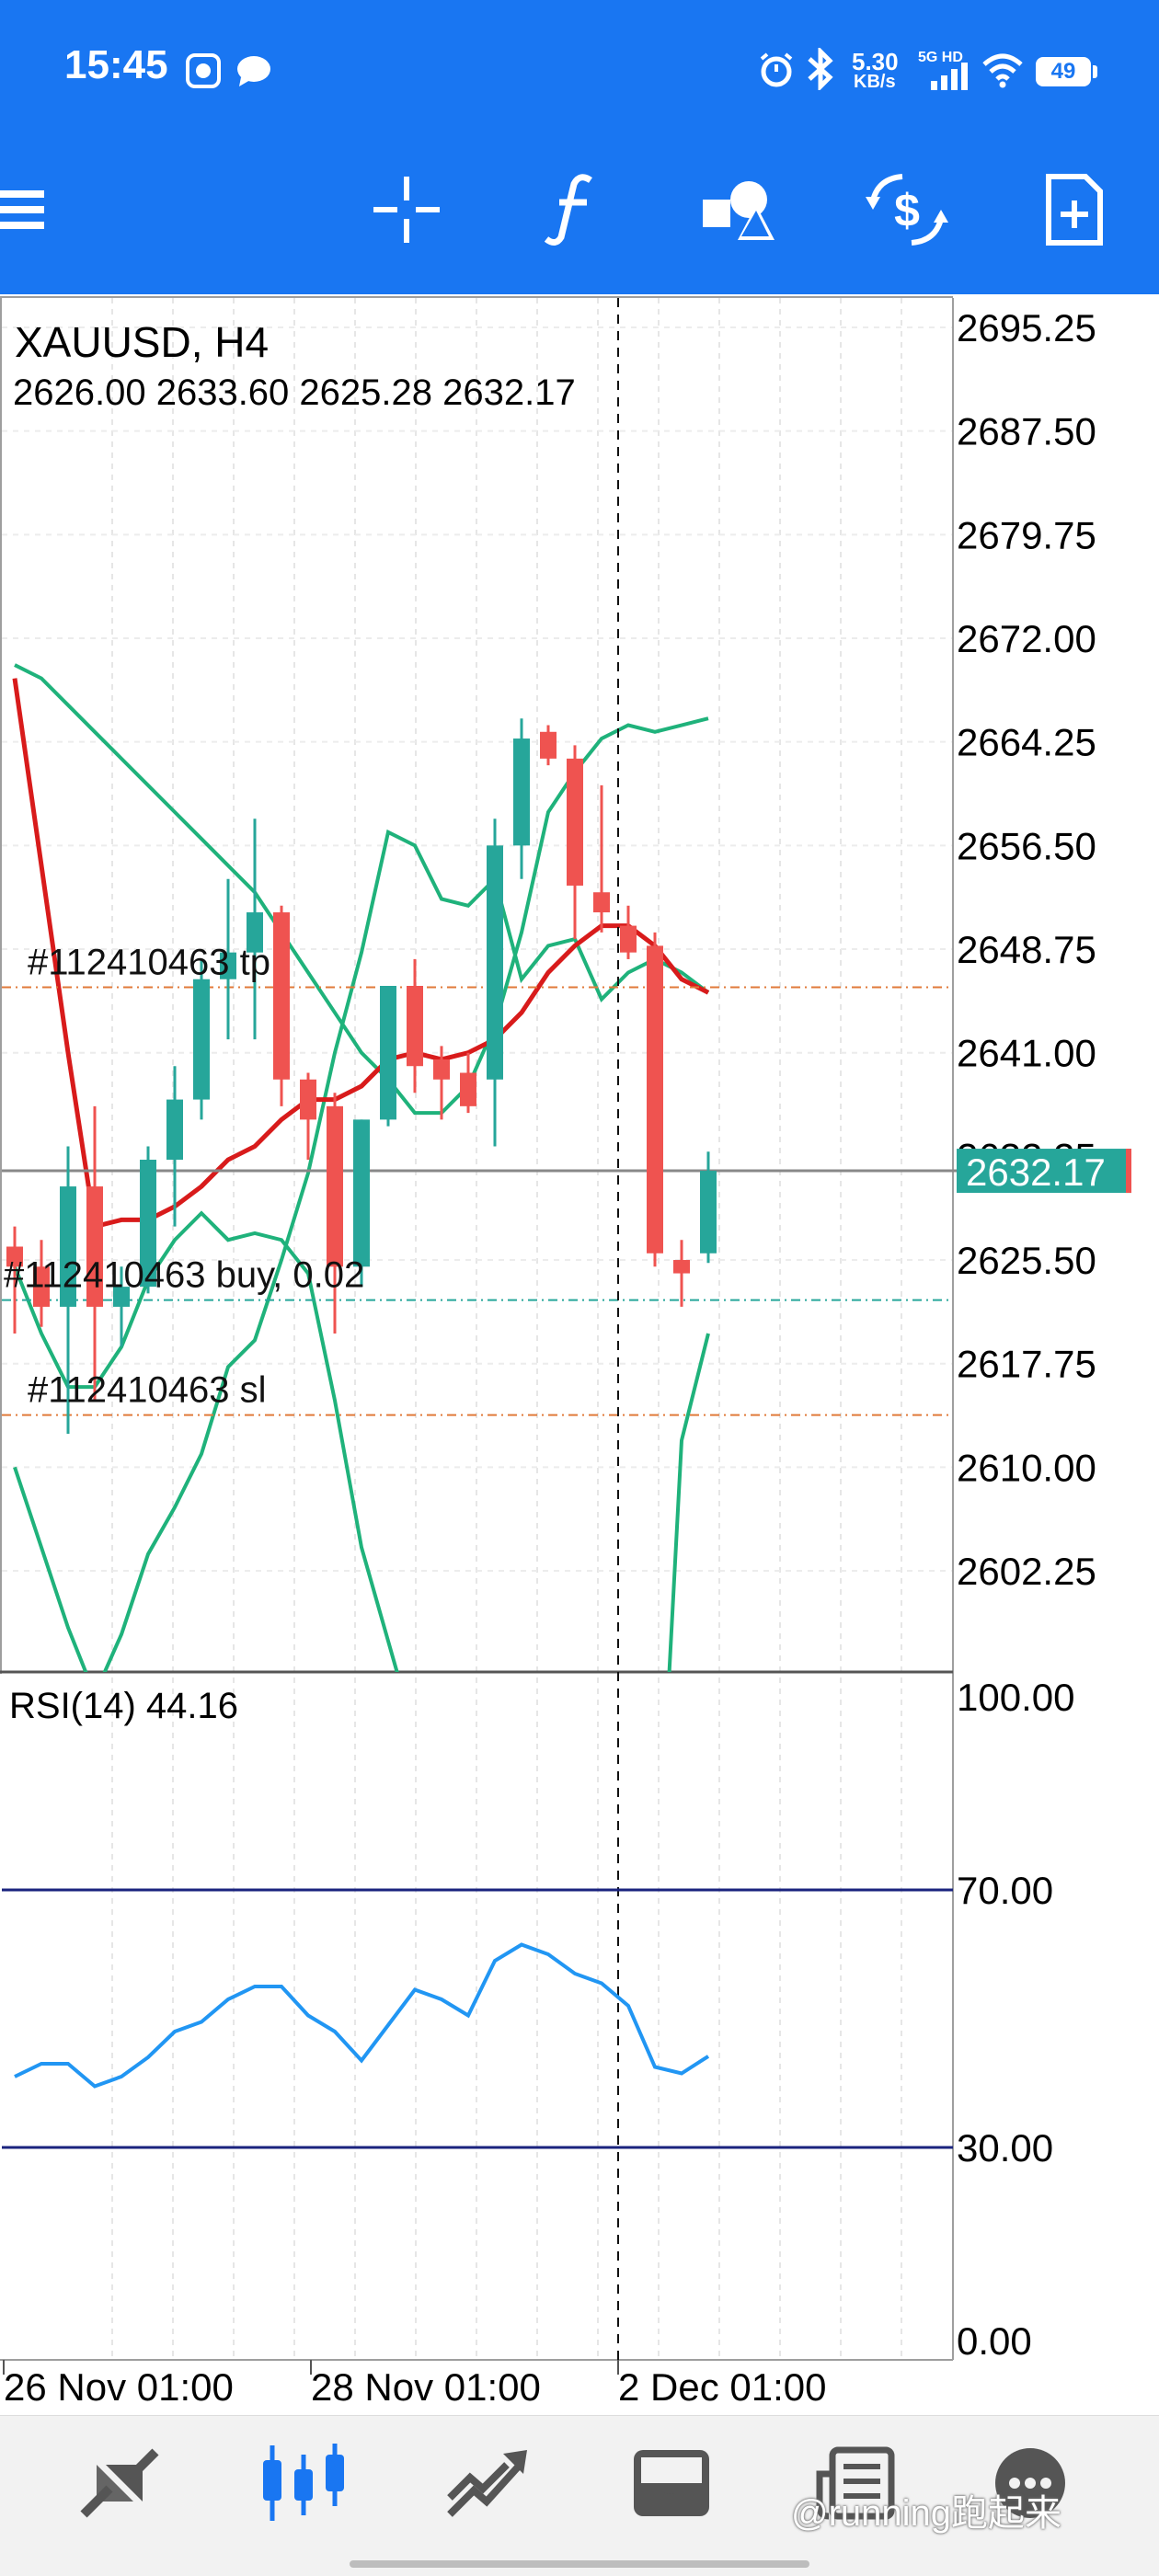 Image resolution: width=1159 pixels, height=2576 pixels. I want to click on current-price-tag, so click(1044, 1171).